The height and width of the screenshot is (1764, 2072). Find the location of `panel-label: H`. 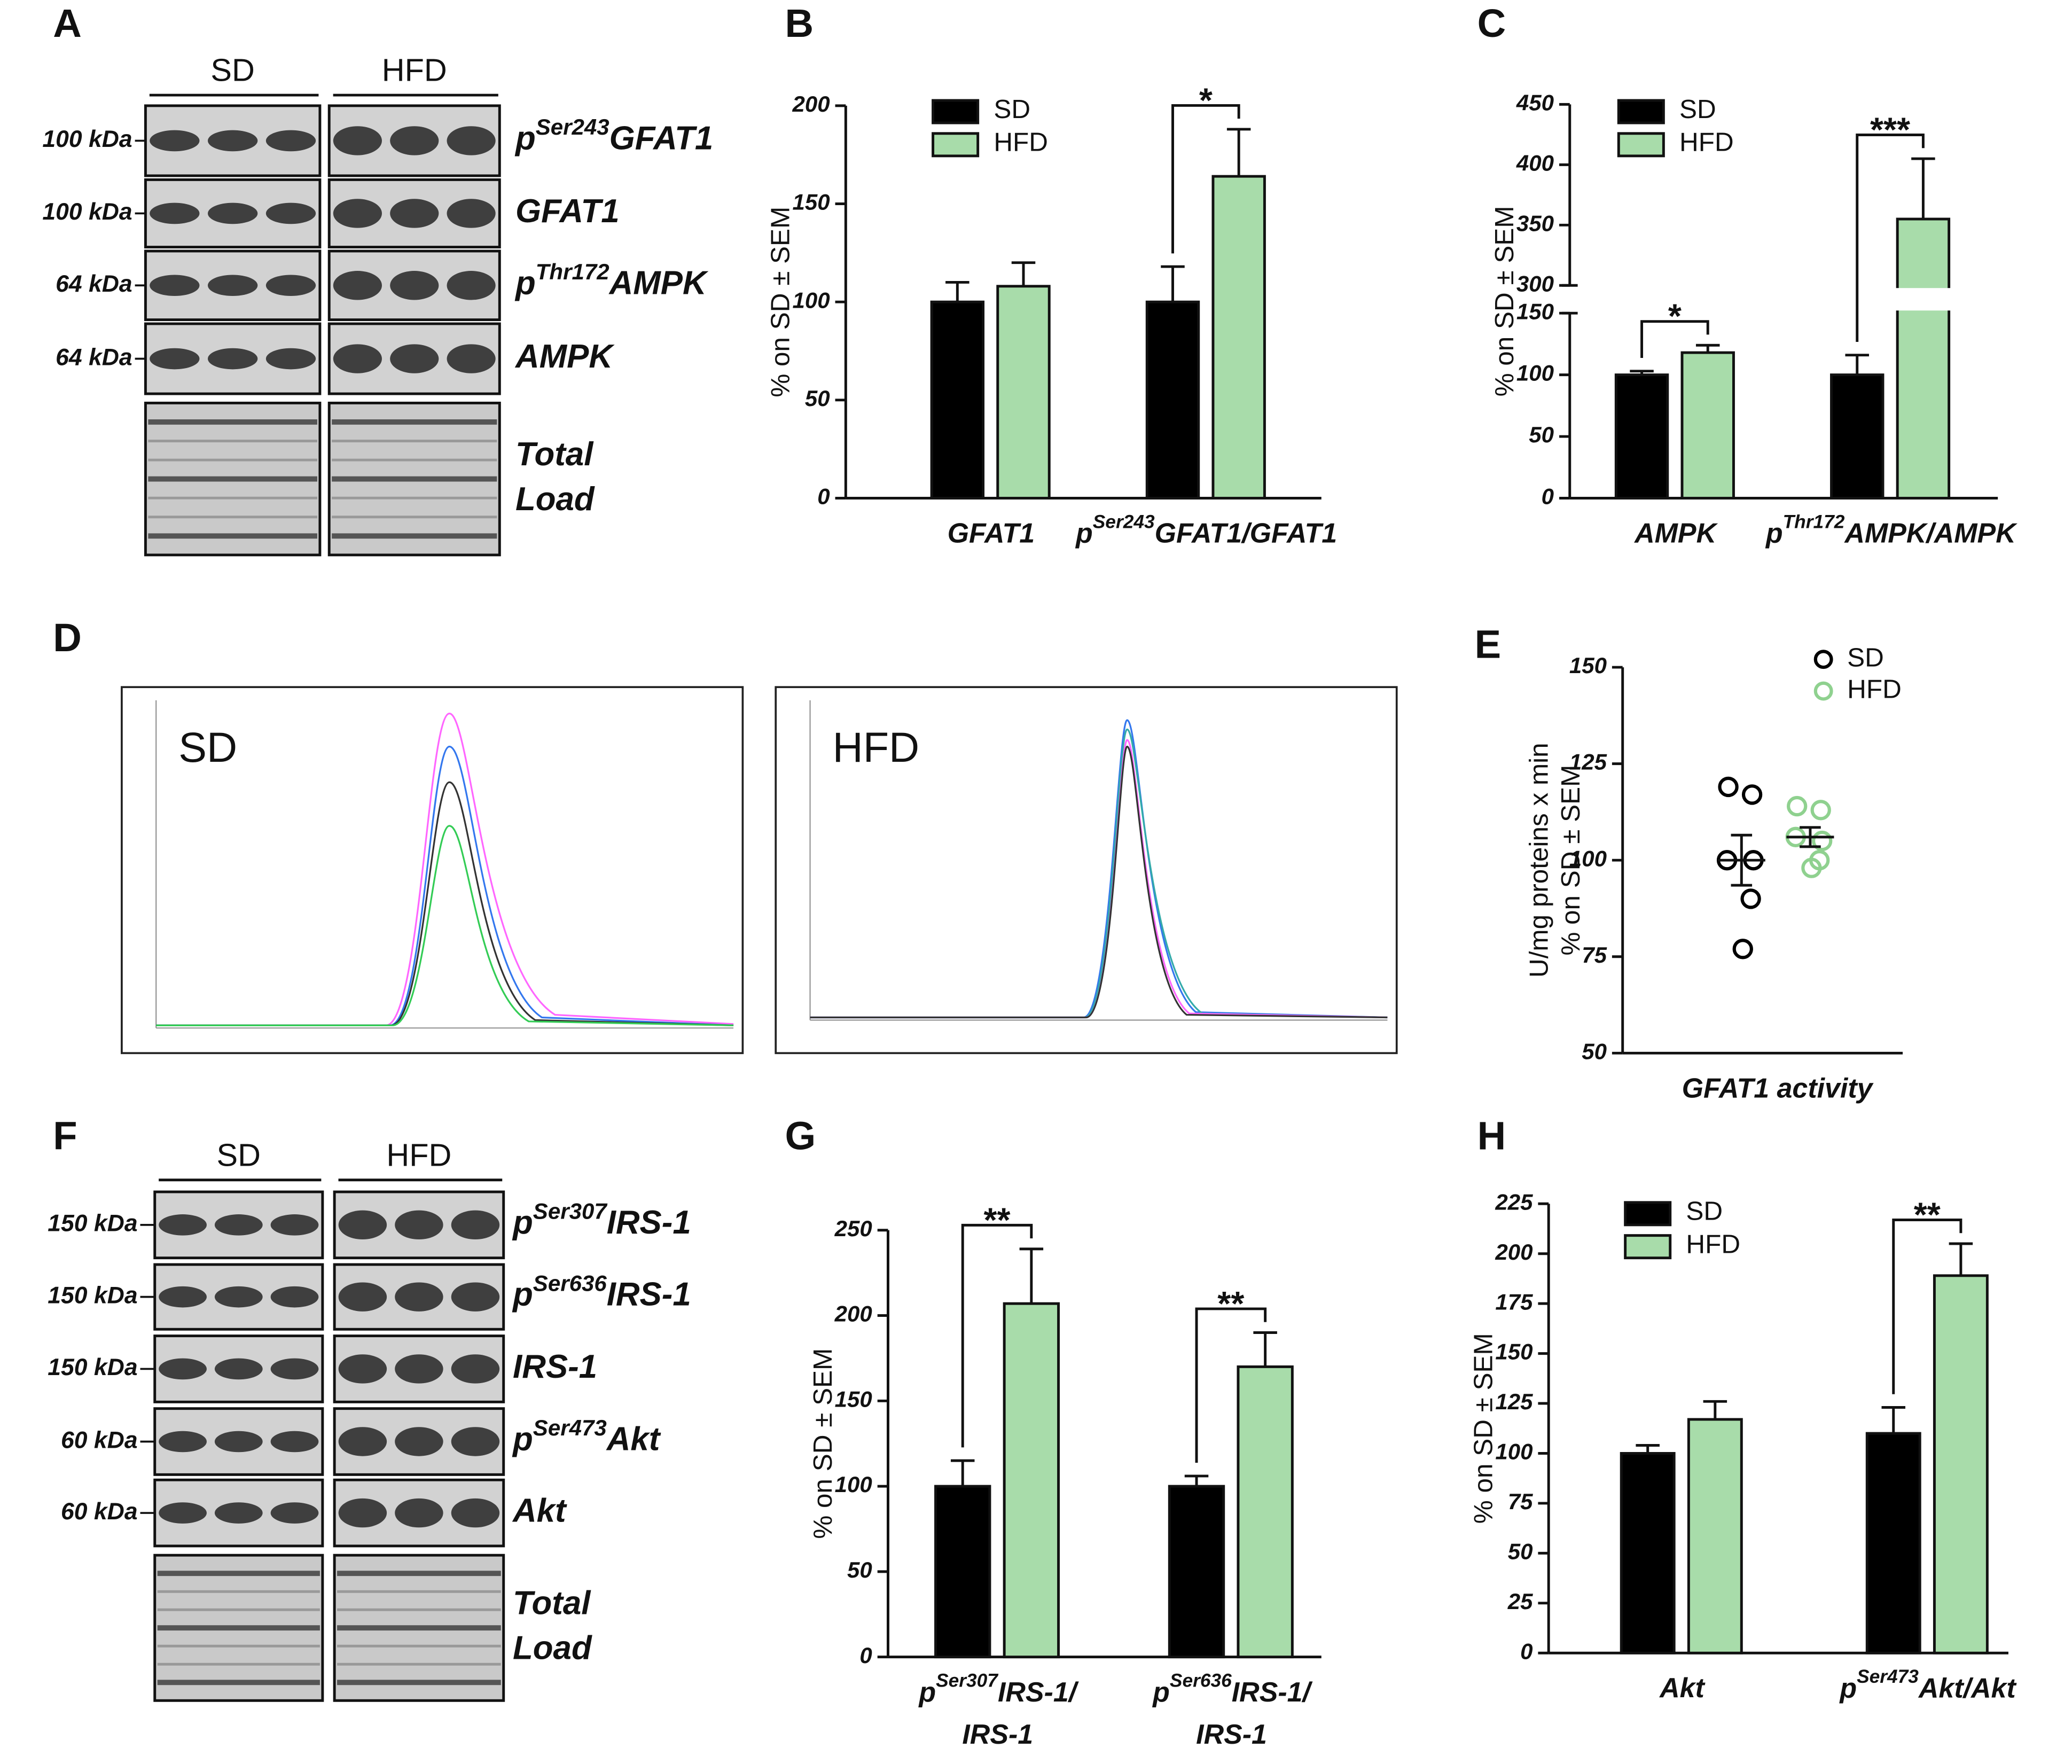

panel-label: H is located at coordinates (1491, 1136).